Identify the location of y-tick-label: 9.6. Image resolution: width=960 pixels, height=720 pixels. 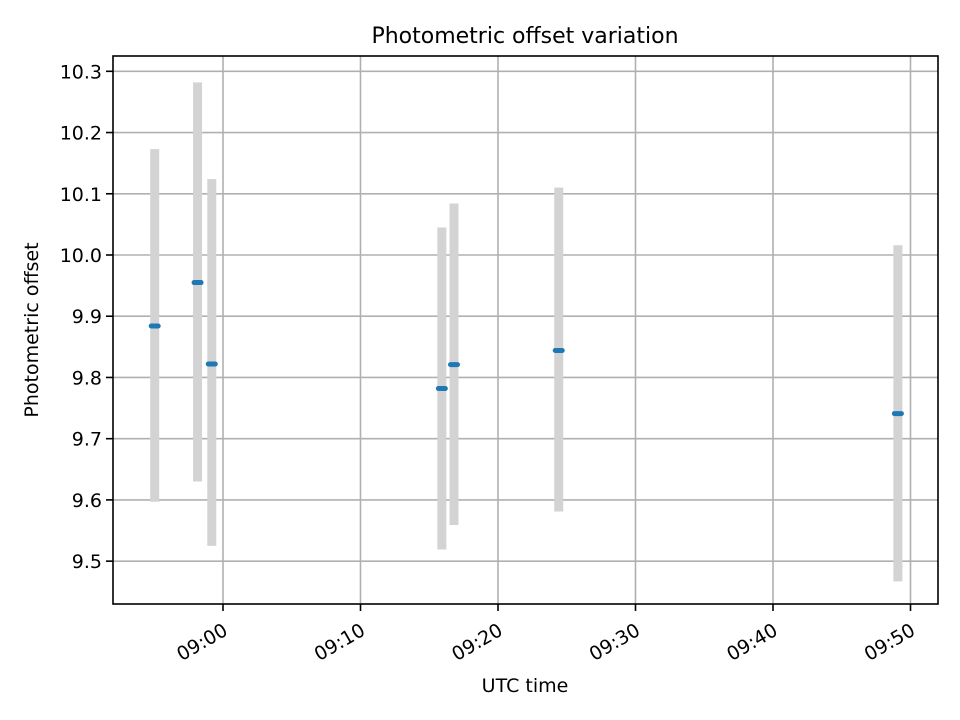
(87, 501).